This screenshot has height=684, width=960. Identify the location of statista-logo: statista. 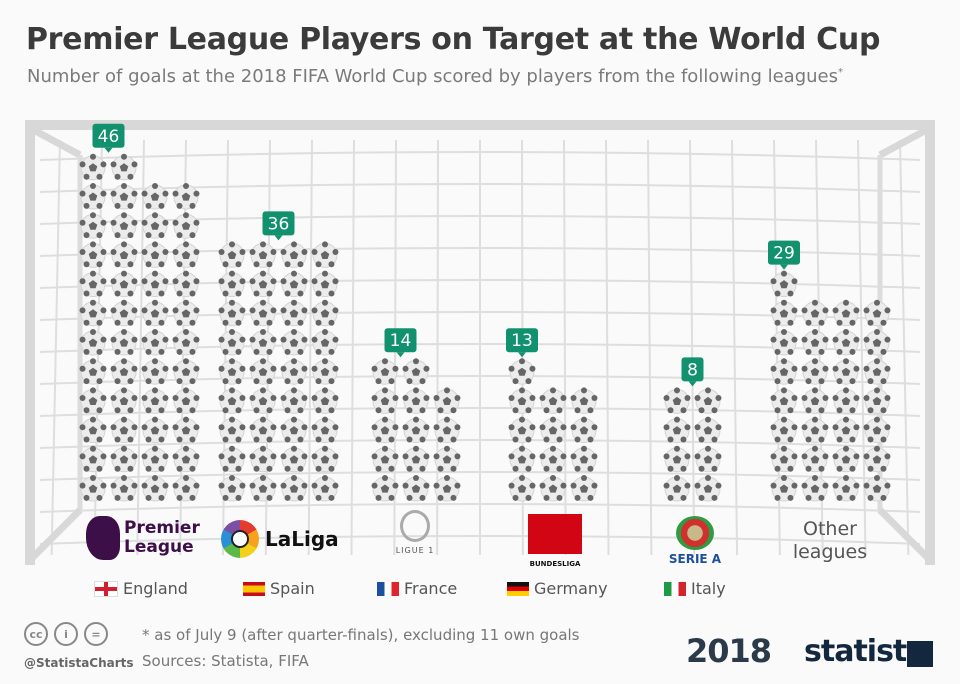
(865, 651).